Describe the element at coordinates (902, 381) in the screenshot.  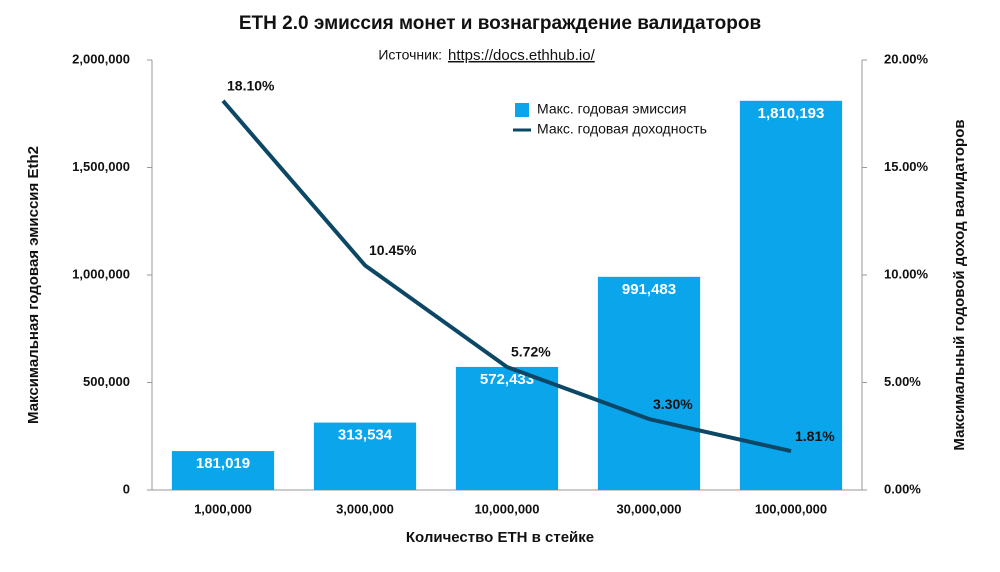
I see `y2-tick-label: 5.00%` at that location.